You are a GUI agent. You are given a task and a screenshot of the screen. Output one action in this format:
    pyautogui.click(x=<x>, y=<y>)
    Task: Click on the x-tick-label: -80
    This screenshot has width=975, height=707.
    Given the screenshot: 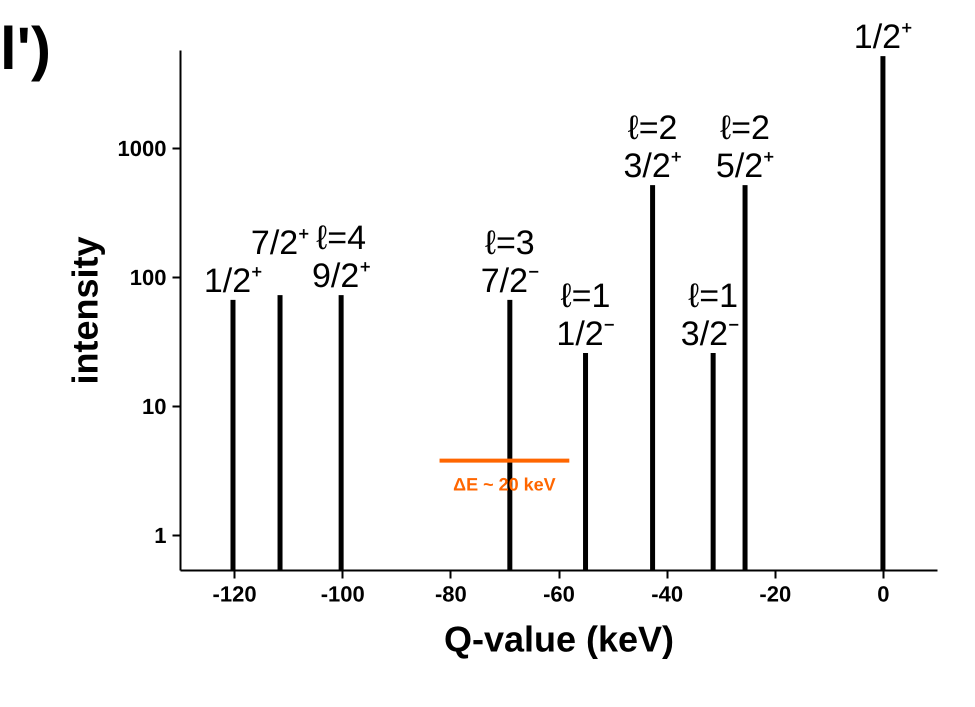 What is the action you would take?
    pyautogui.click(x=450, y=594)
    